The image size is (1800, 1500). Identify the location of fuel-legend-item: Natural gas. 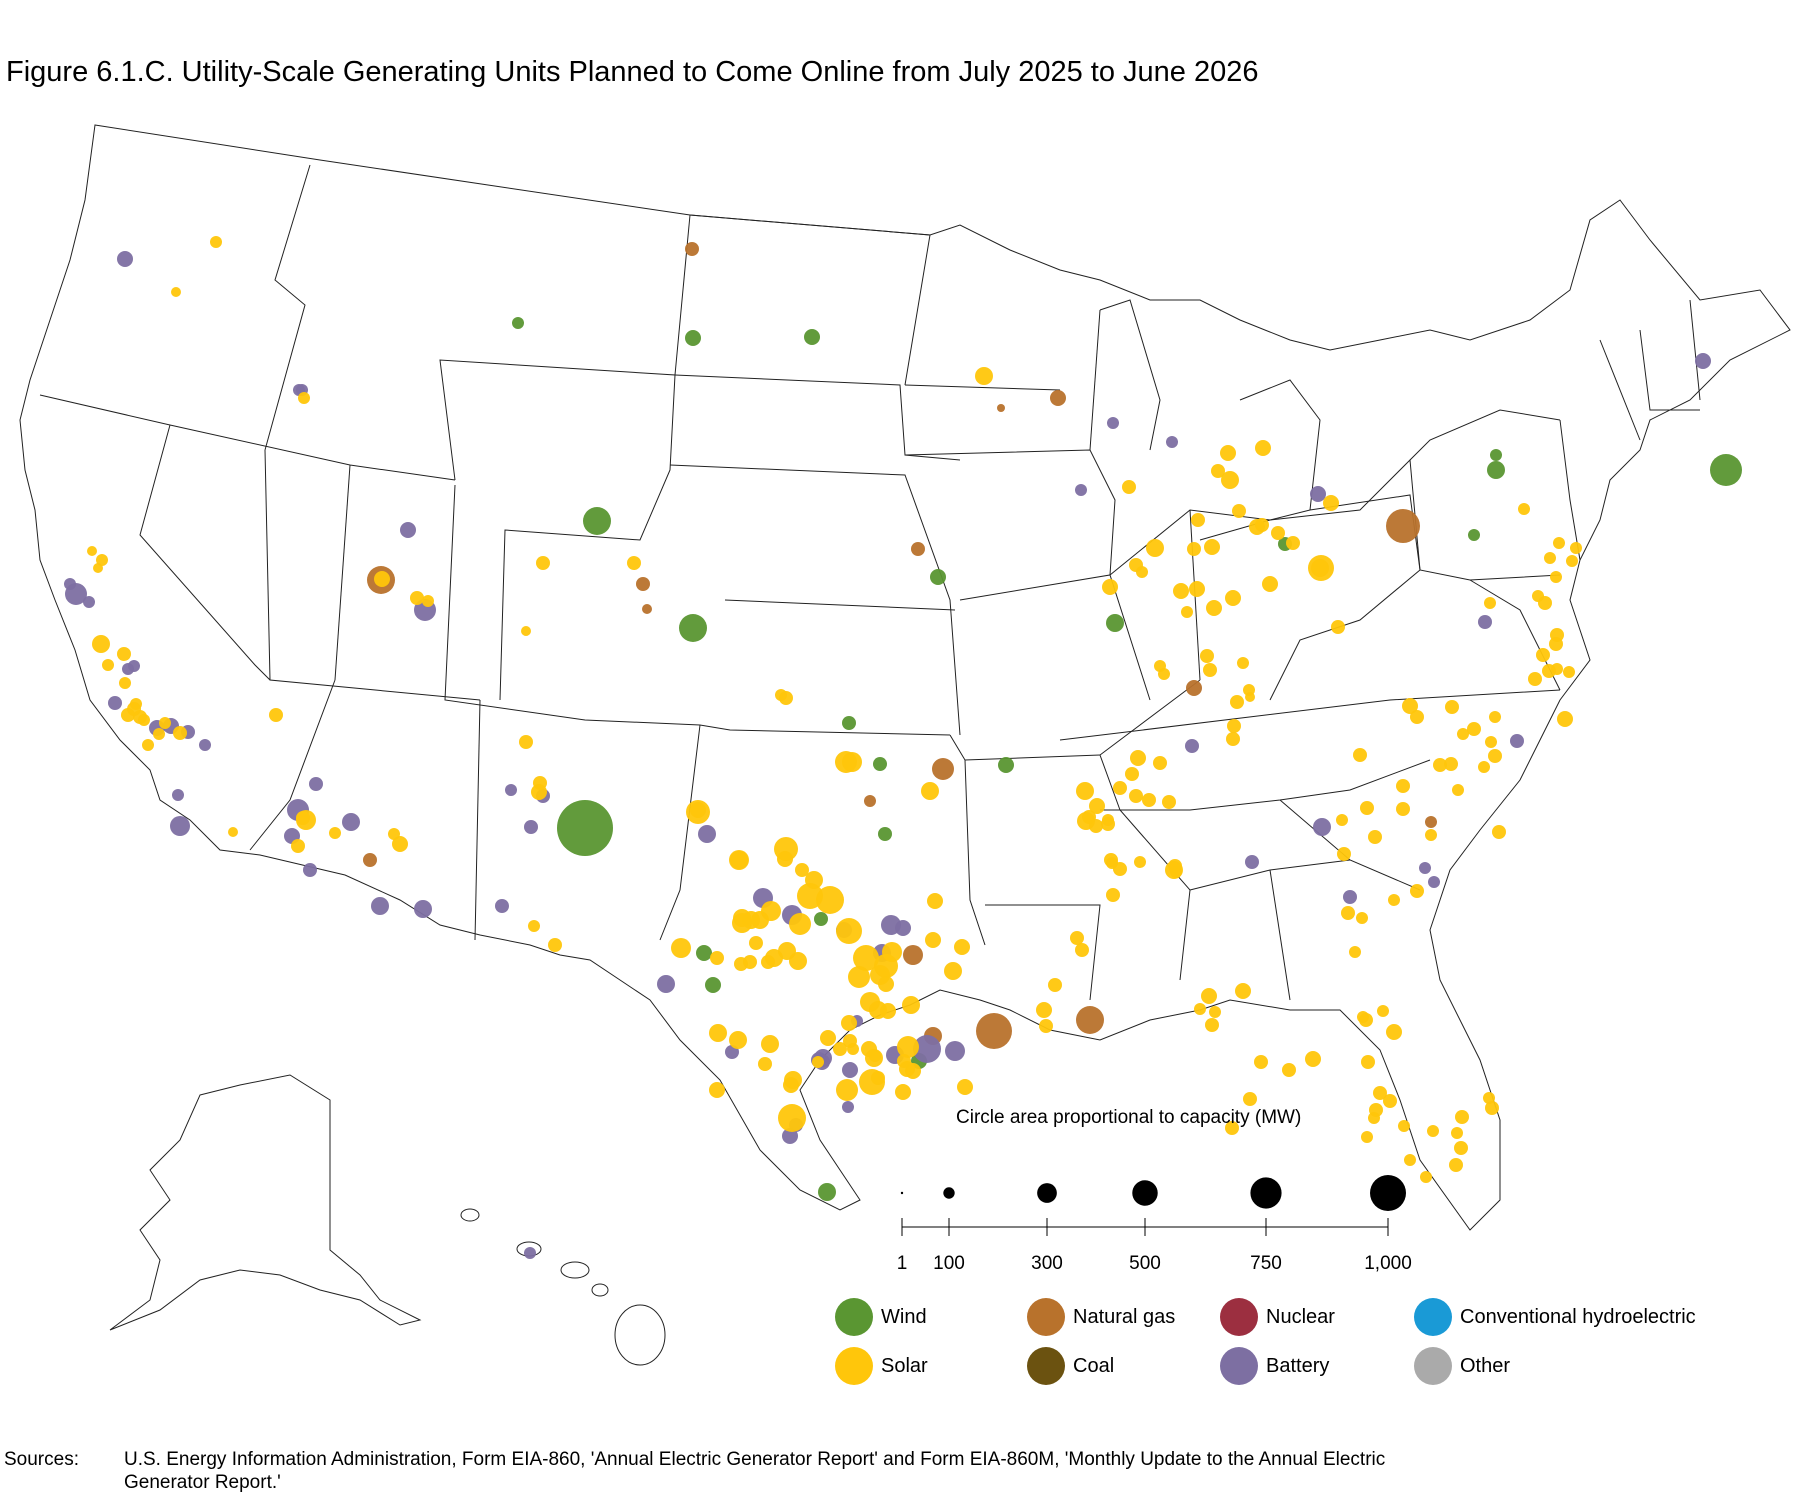
(1101, 1317).